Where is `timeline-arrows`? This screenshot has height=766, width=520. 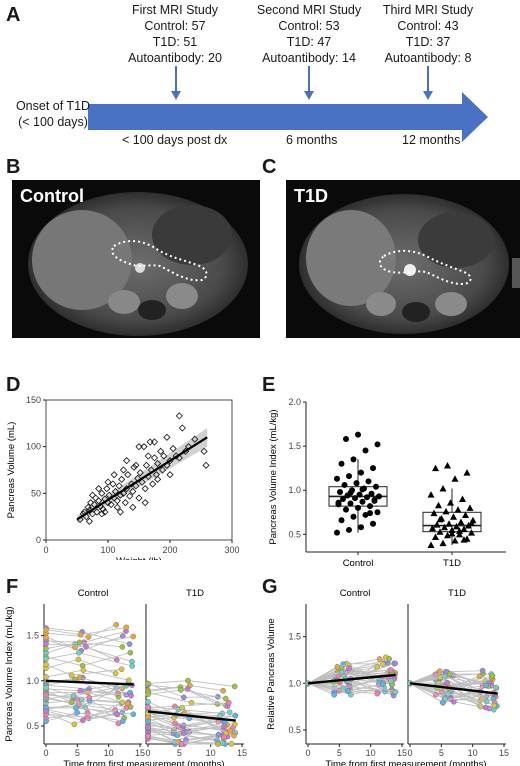
timeline-arrows is located at coordinates (288, 104).